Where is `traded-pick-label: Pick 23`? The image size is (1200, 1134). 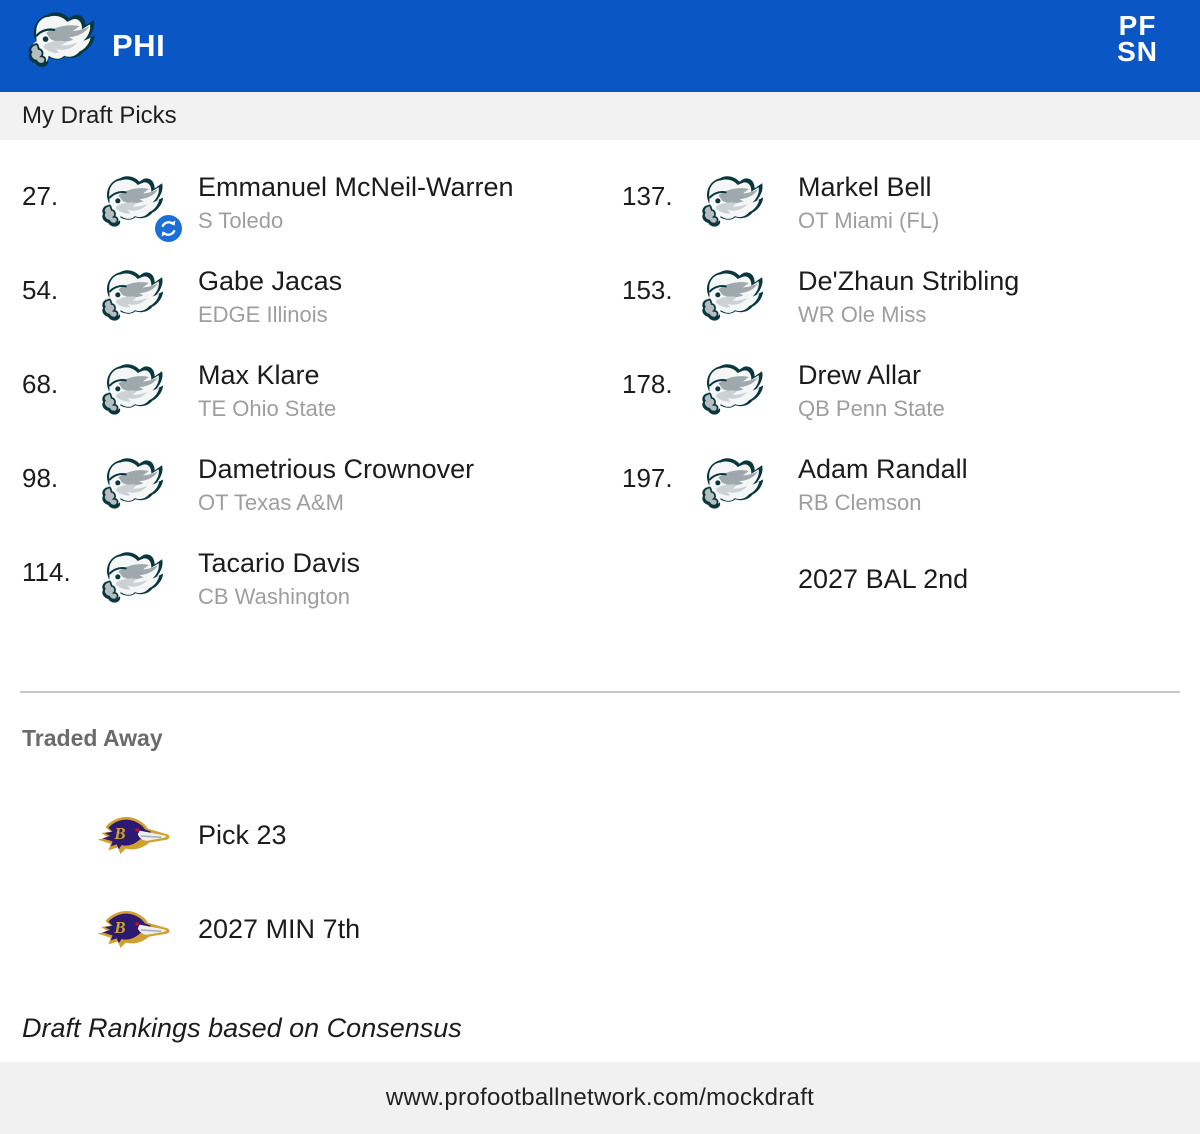
traded-pick-label: Pick 23 is located at coordinates (242, 835).